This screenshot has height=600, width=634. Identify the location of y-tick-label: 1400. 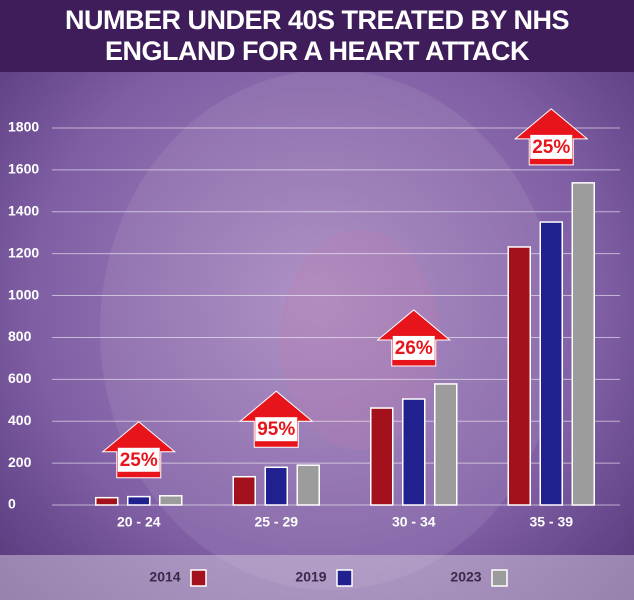
(23, 210).